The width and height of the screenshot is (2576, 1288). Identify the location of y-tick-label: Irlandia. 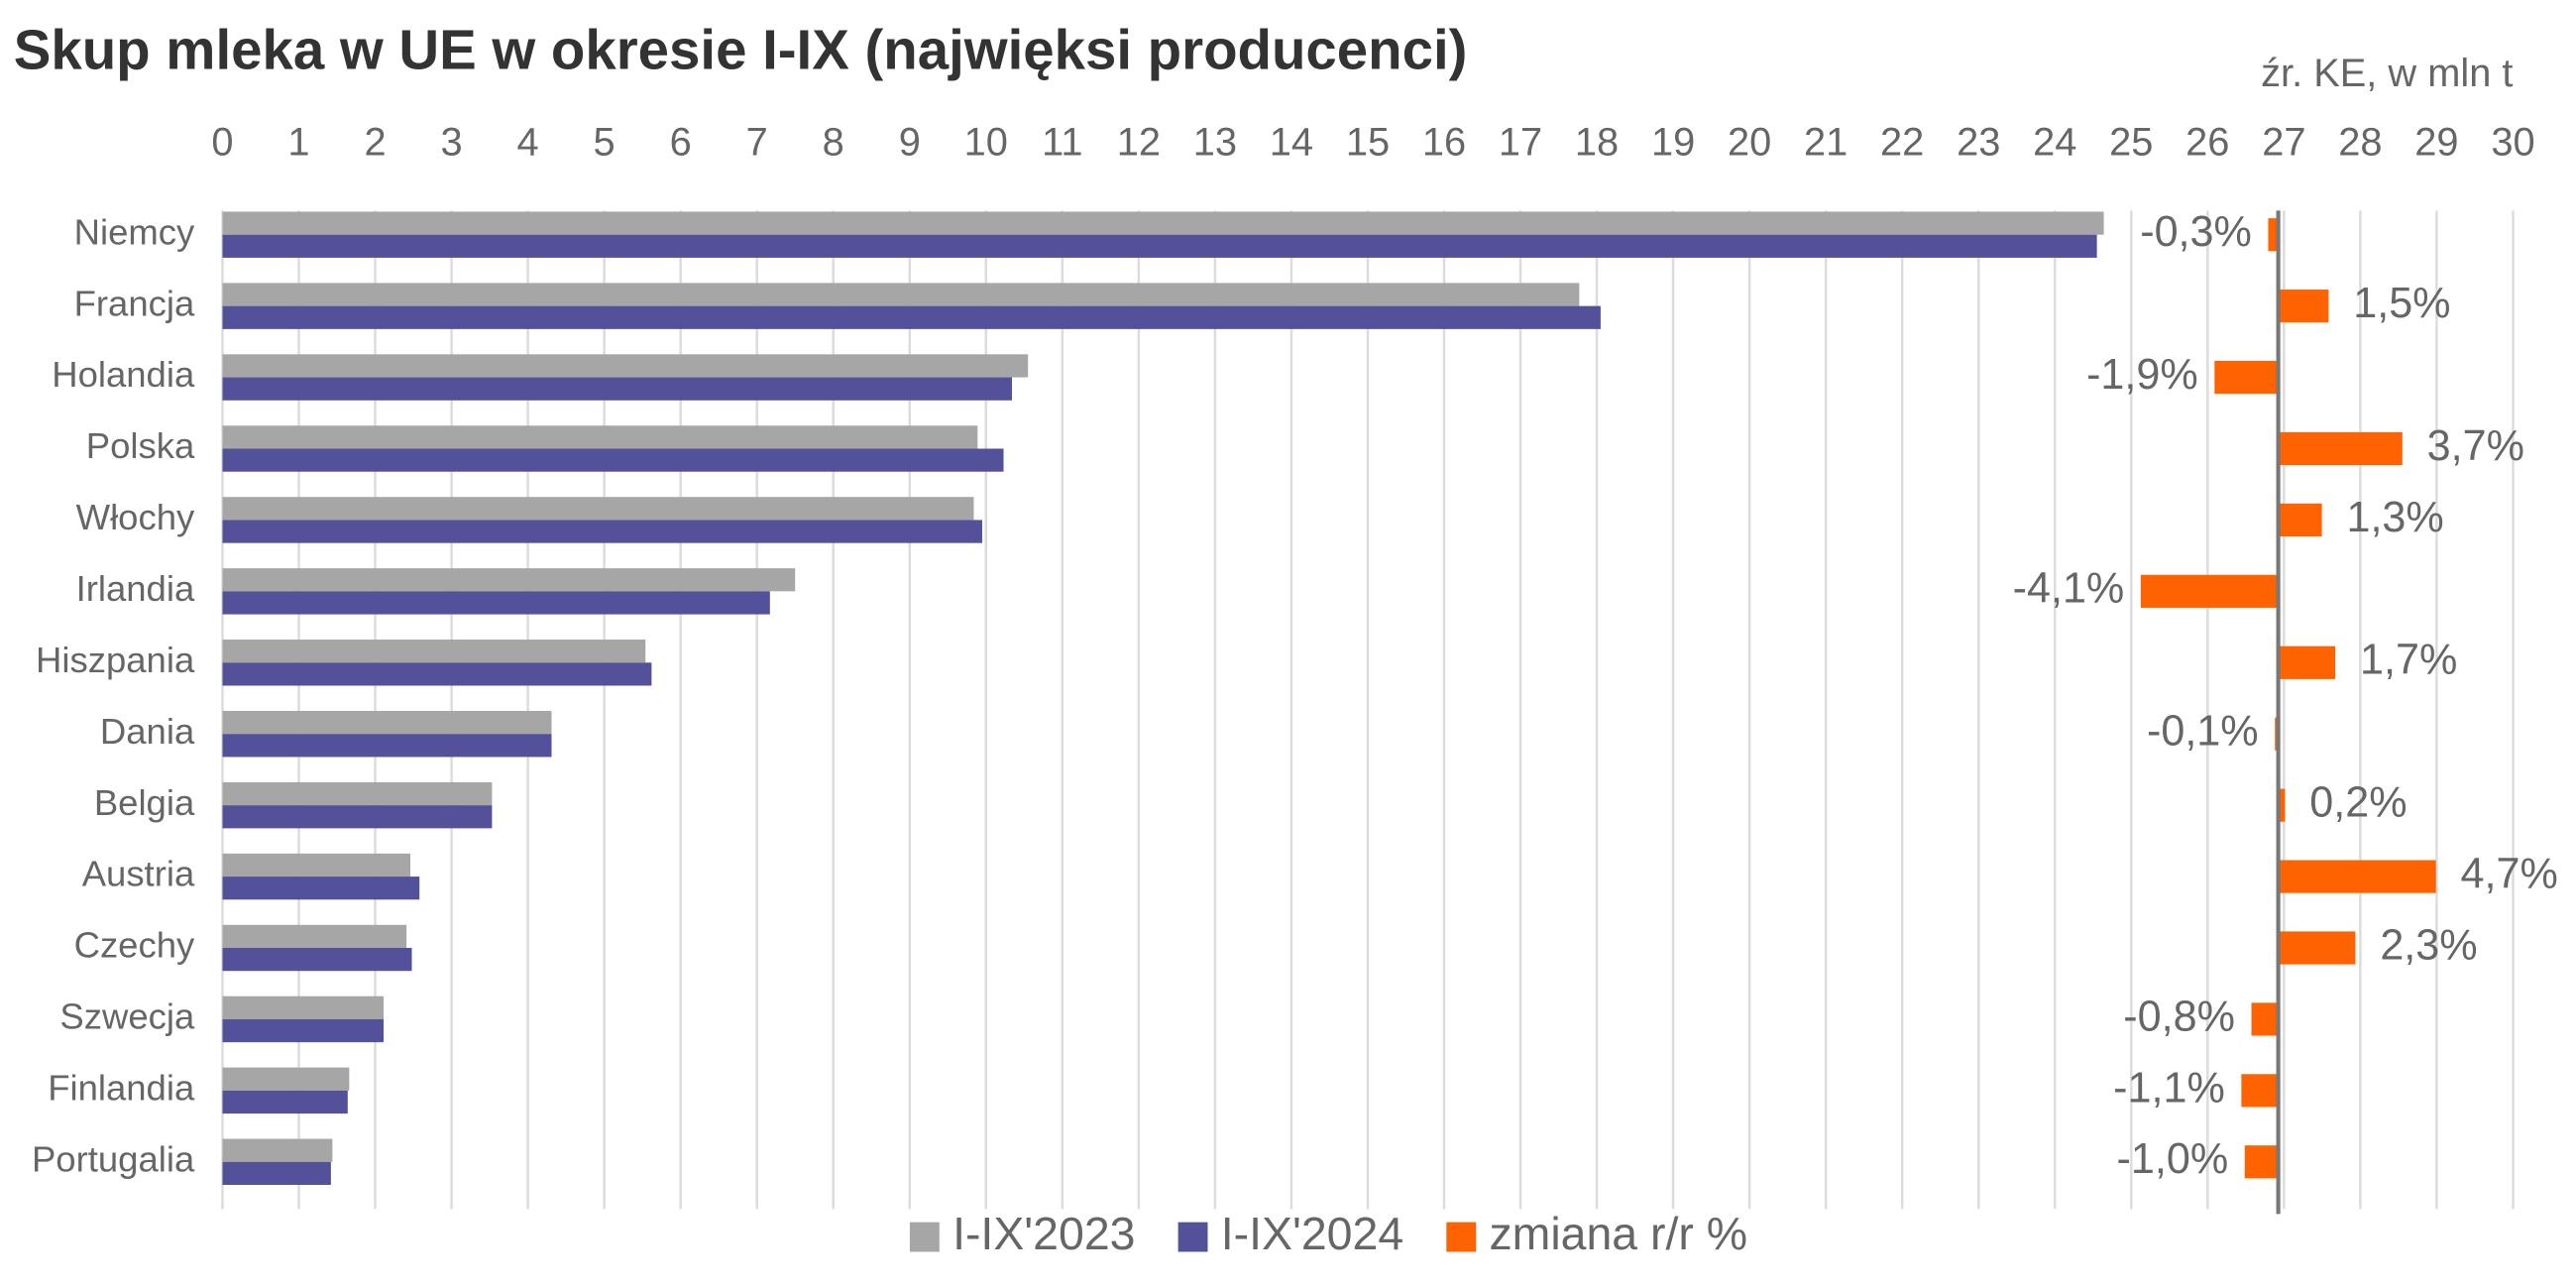
(135, 588).